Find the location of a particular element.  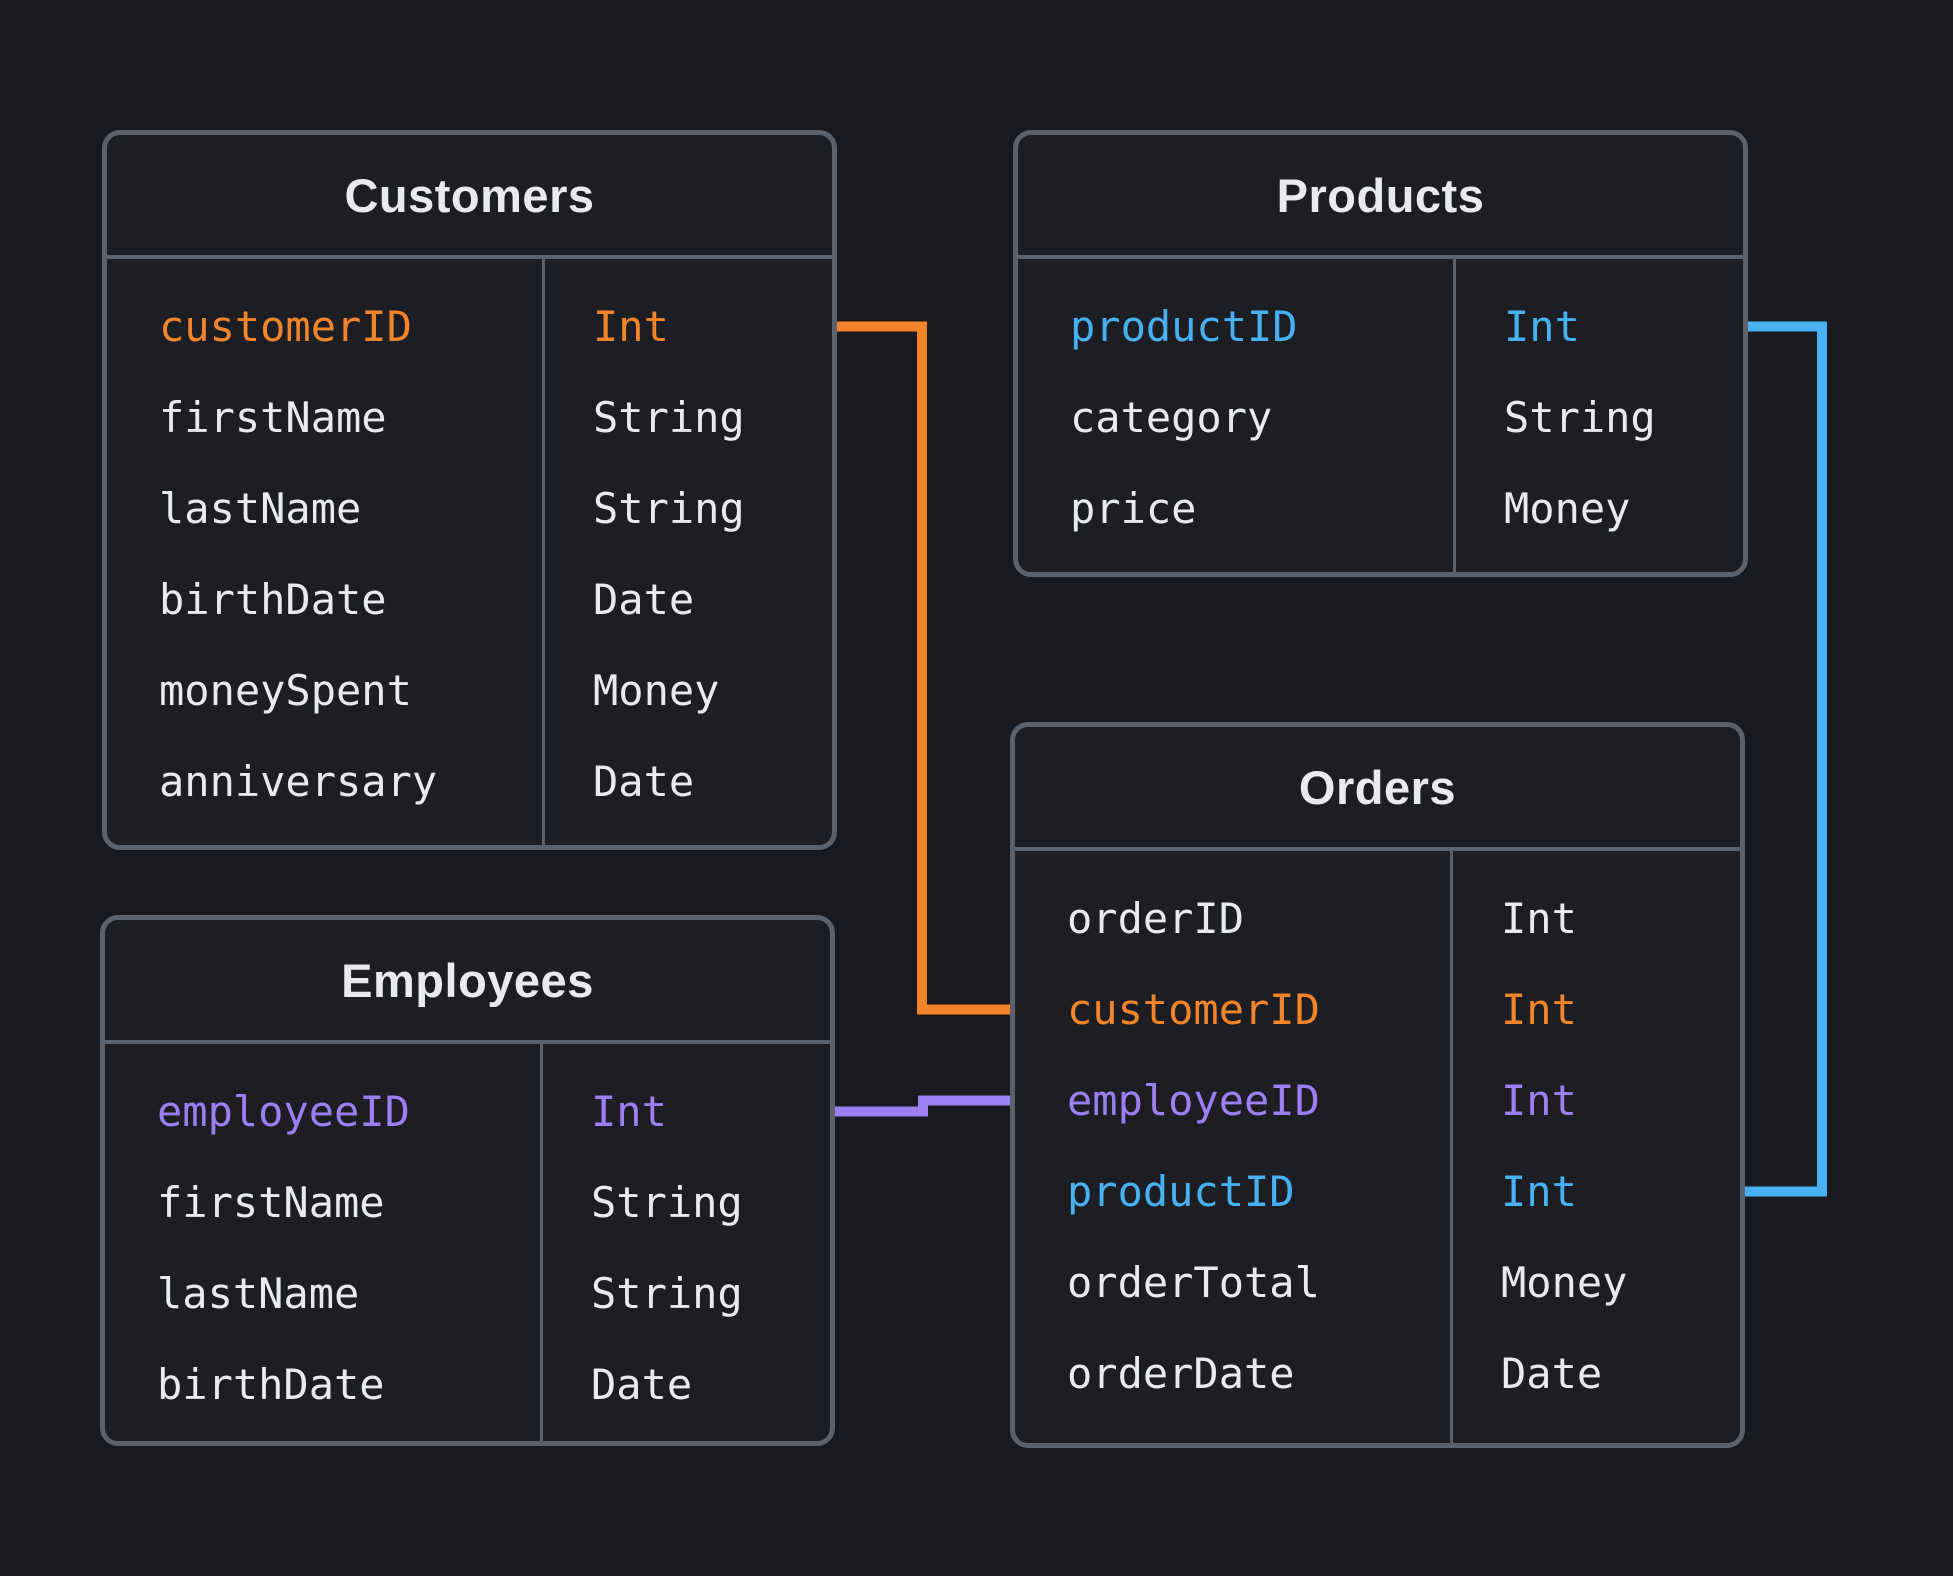

field-type-column: Int String Money is located at coordinates (1598, 415).